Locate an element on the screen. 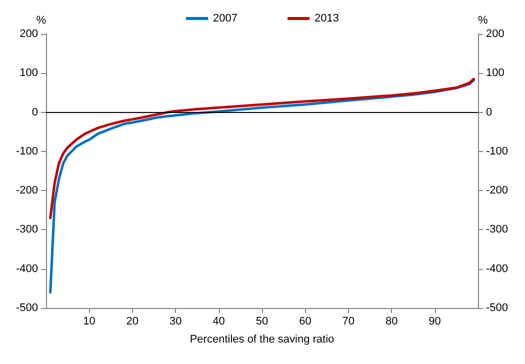  x-tick-label: 70 is located at coordinates (348, 322).